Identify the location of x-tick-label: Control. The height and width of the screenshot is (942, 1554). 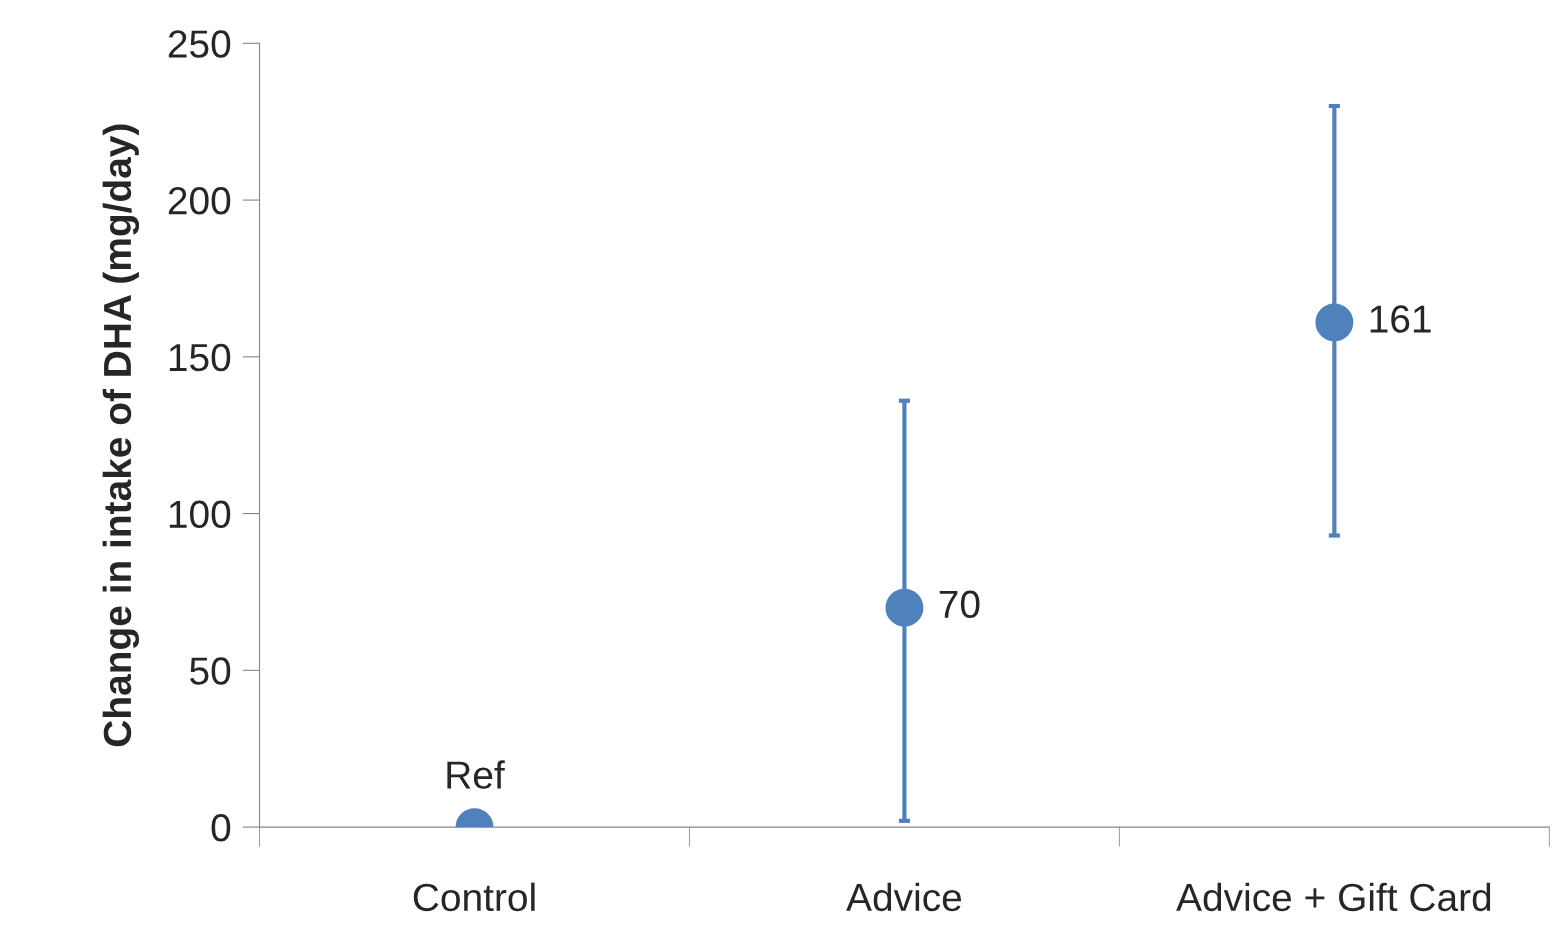
(474, 897).